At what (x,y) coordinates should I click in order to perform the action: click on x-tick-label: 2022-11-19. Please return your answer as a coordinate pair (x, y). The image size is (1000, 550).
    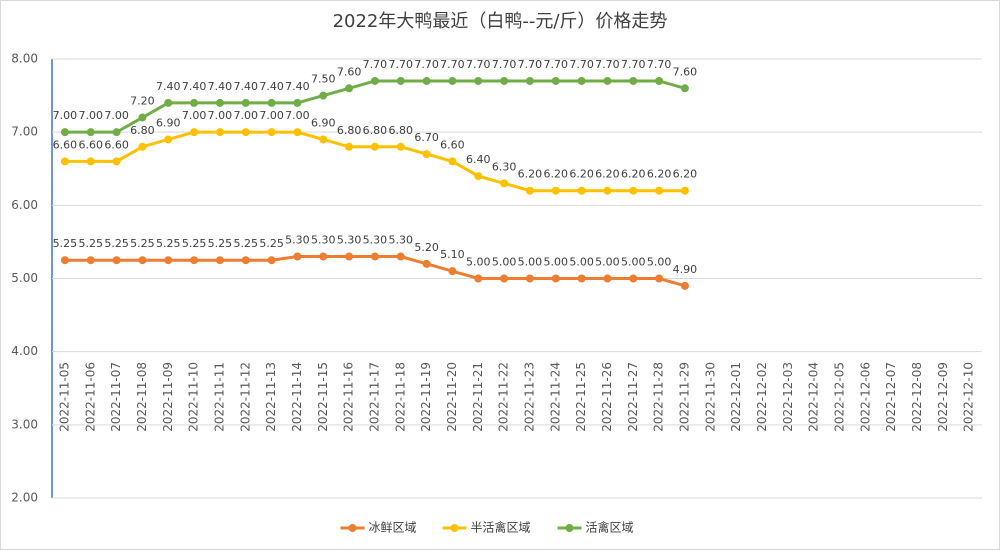
    Looking at the image, I should click on (426, 397).